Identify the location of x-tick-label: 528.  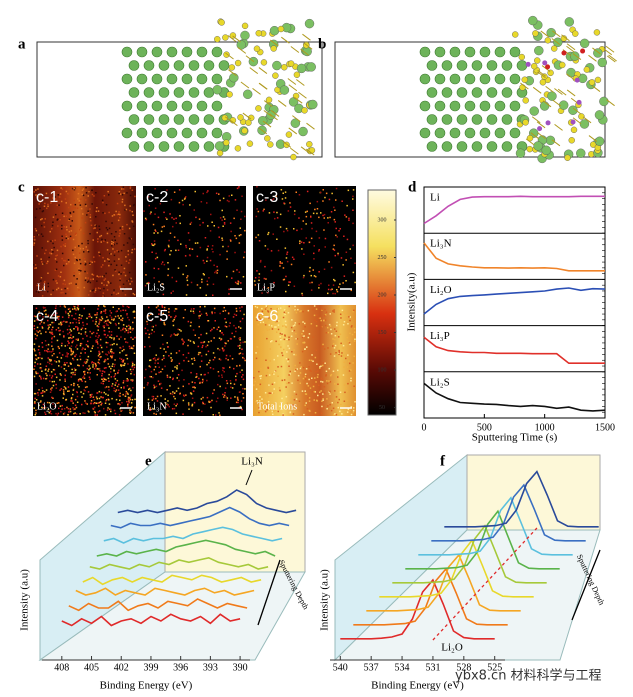
(463, 667).